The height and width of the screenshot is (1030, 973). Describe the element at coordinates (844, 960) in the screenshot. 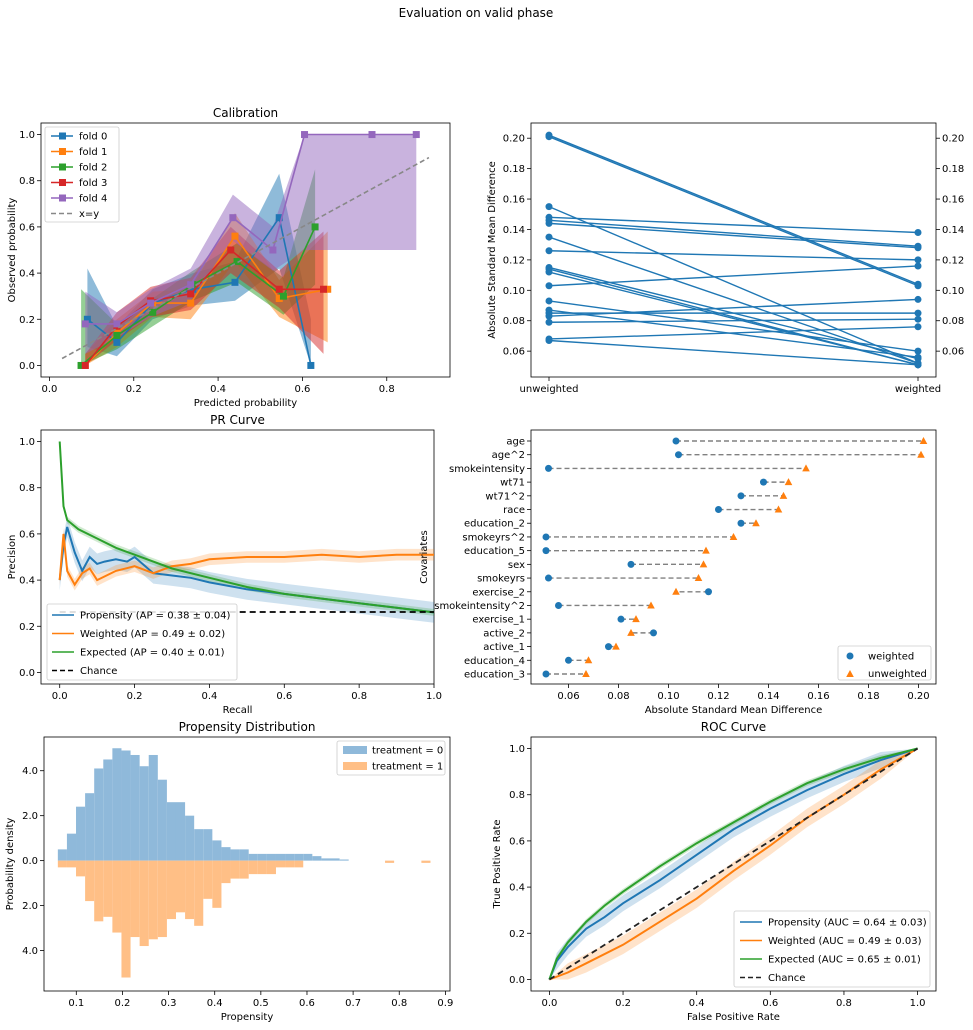

I see `legend-label: Expected (AUC = 0.65 ± 0.01)` at that location.